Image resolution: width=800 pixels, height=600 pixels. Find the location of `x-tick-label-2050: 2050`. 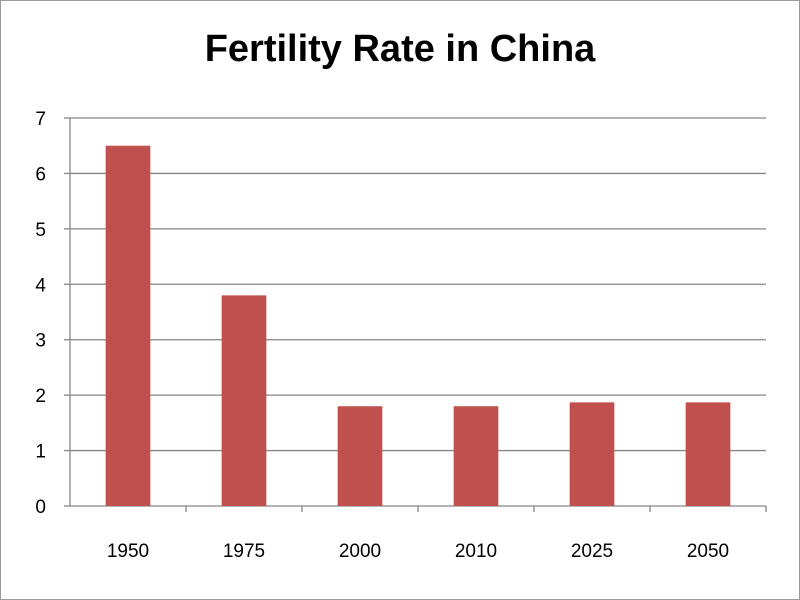

x-tick-label-2050: 2050 is located at coordinates (708, 551).